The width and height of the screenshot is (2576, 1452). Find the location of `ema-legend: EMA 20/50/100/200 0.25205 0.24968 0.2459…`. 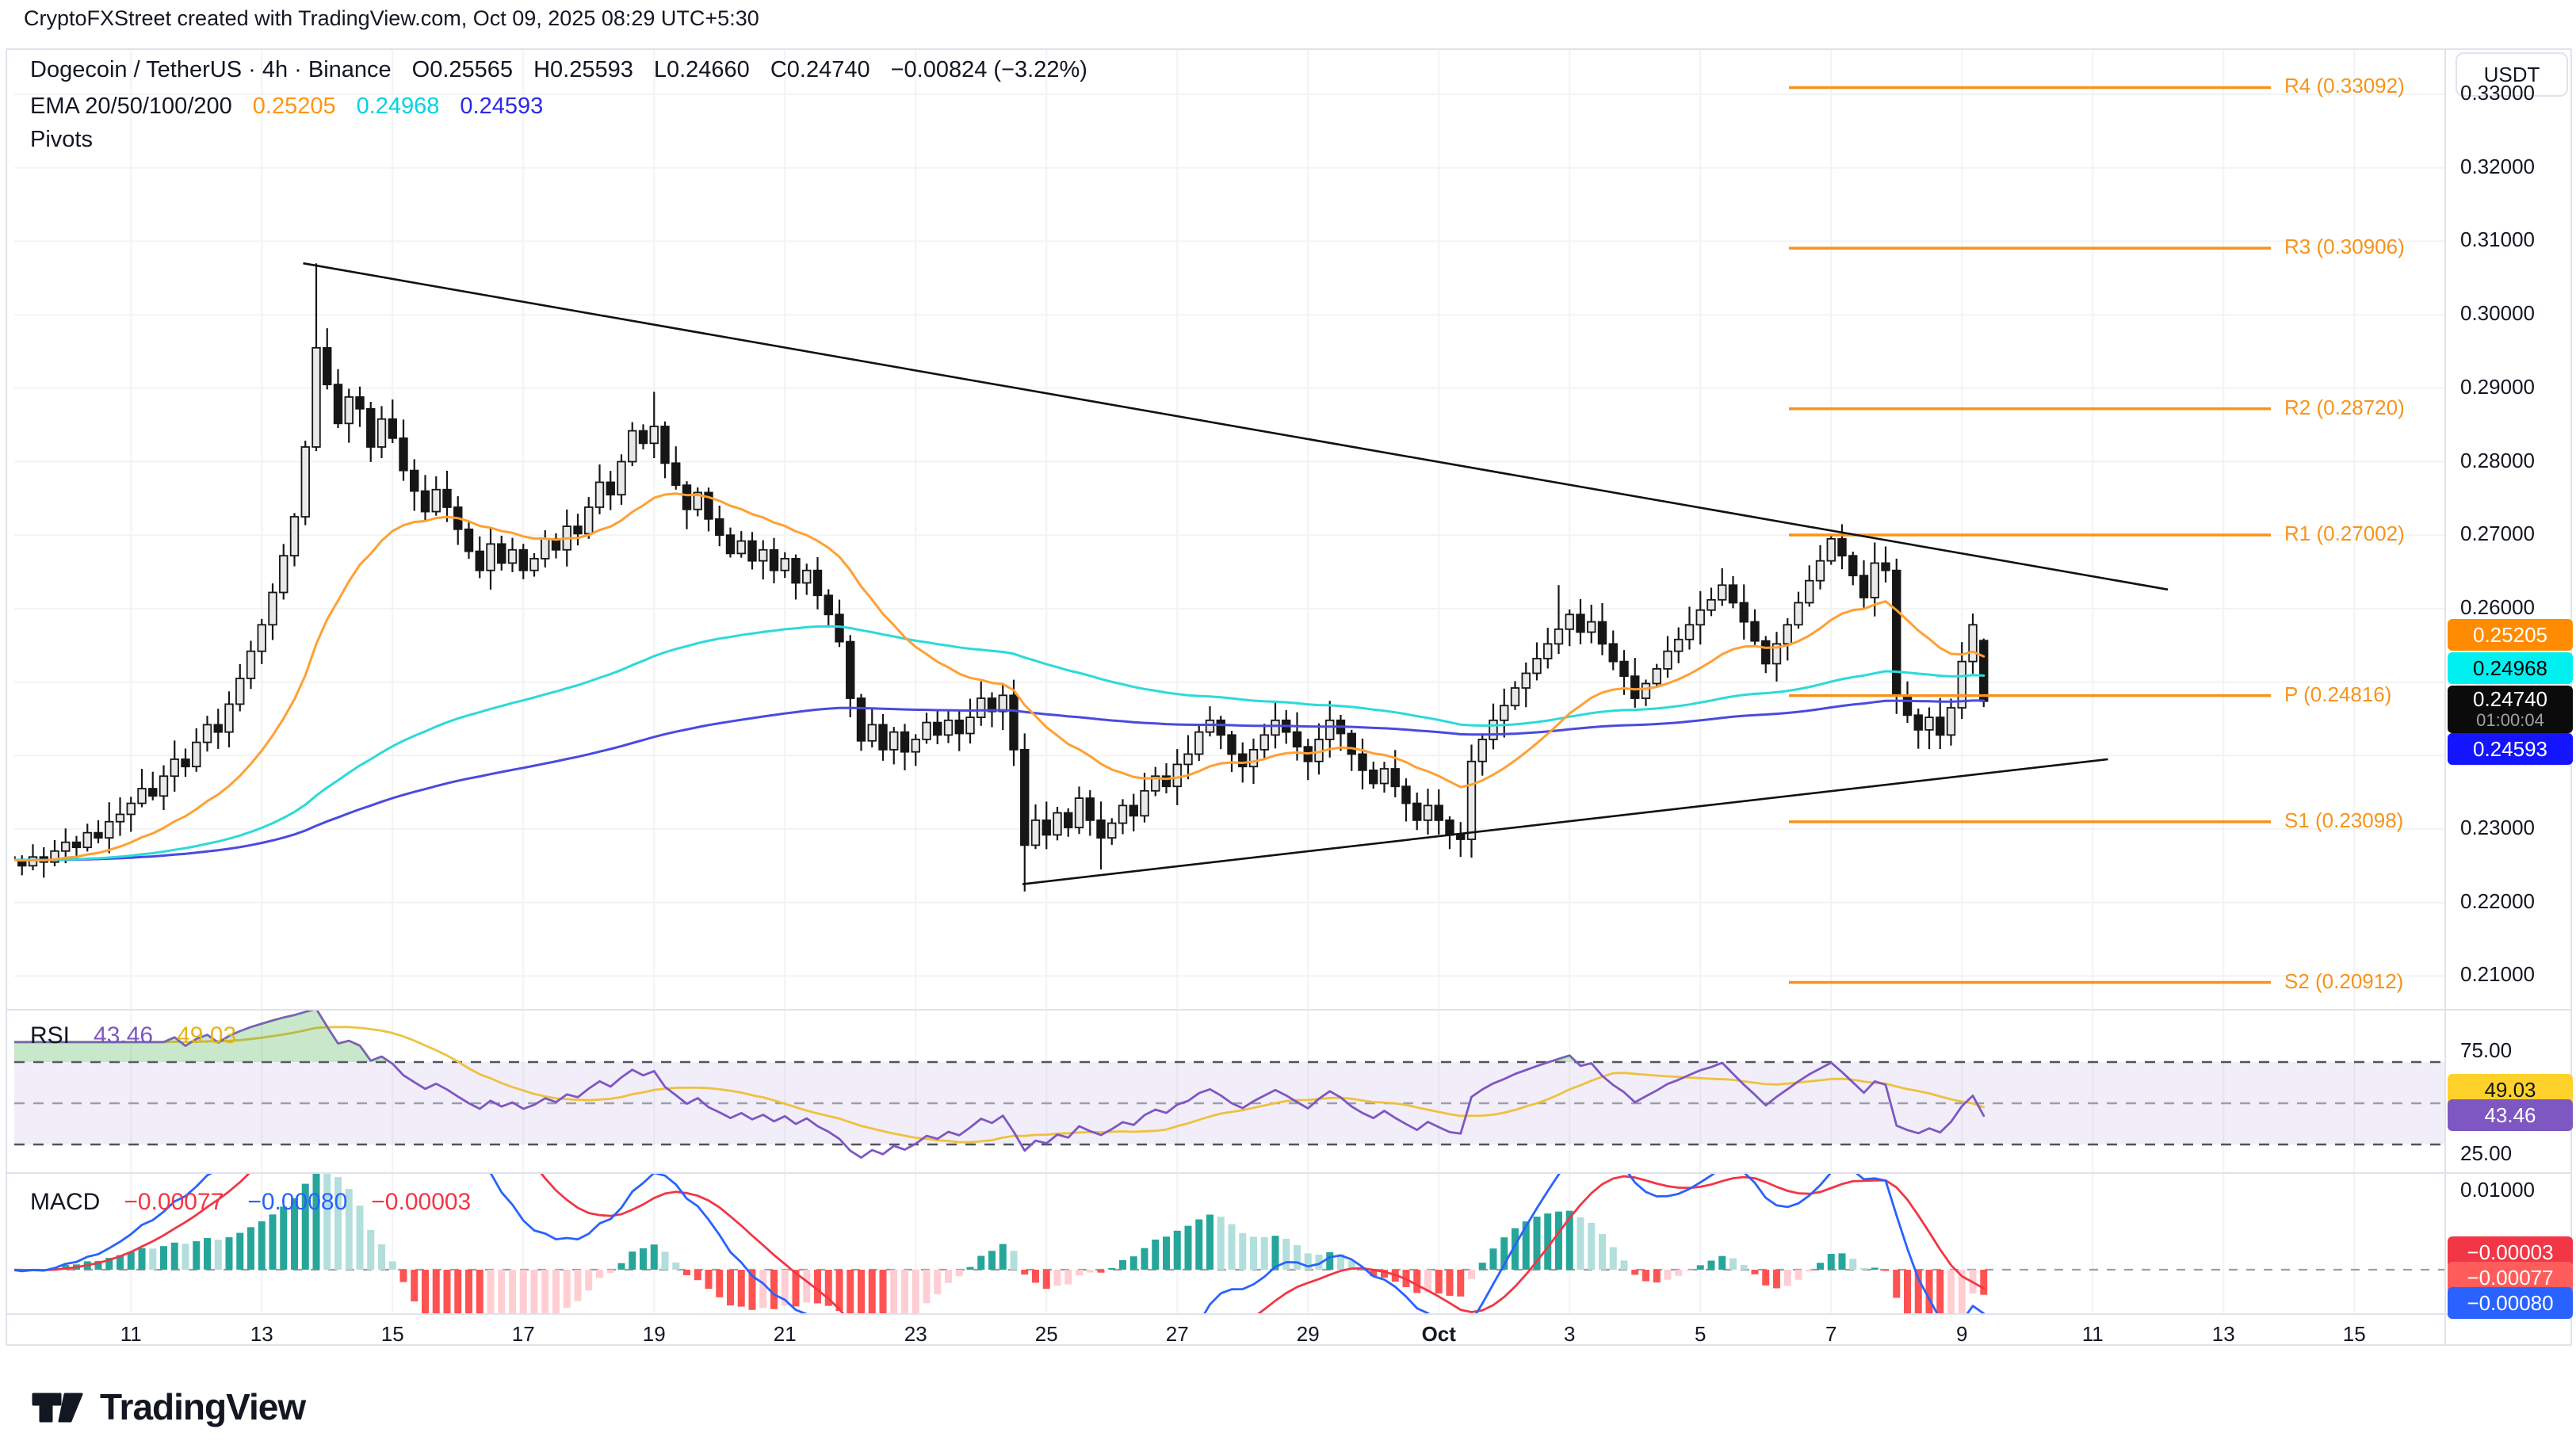

ema-legend: EMA 20/50/100/200 0.25205 0.24968 0.2459… is located at coordinates (286, 107).